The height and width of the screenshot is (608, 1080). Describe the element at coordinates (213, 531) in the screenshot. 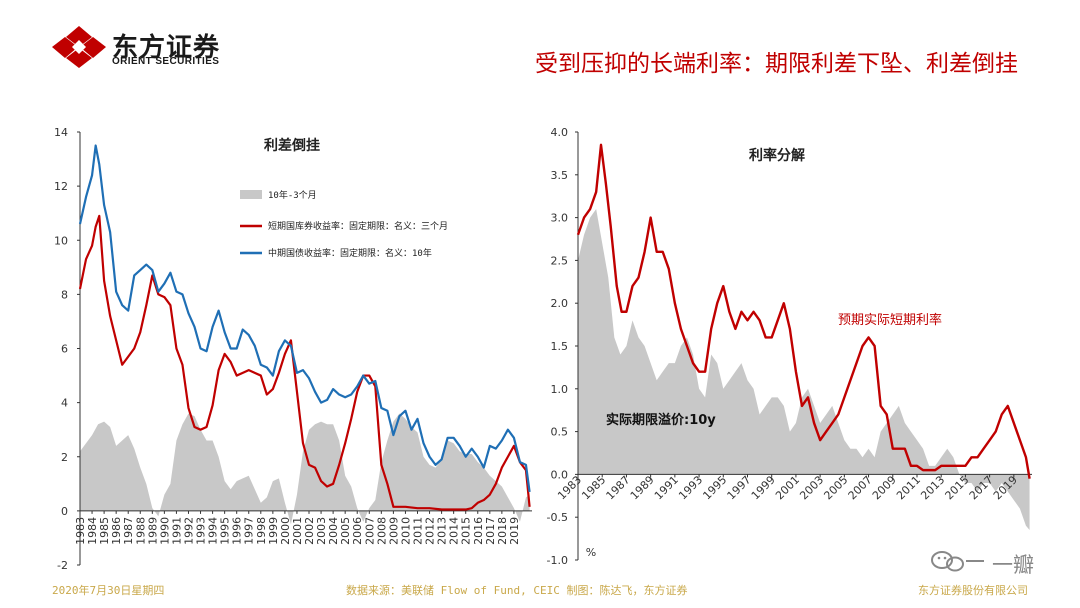

I see `x-tick-label: 1994` at that location.